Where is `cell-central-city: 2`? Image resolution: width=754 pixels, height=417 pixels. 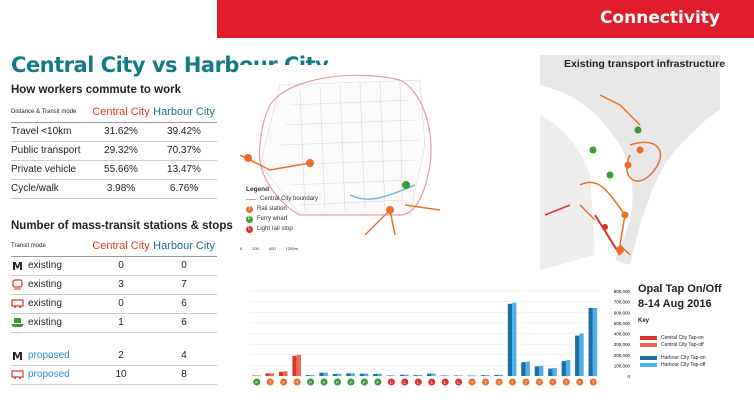 cell-central-city: 2 is located at coordinates (121, 356).